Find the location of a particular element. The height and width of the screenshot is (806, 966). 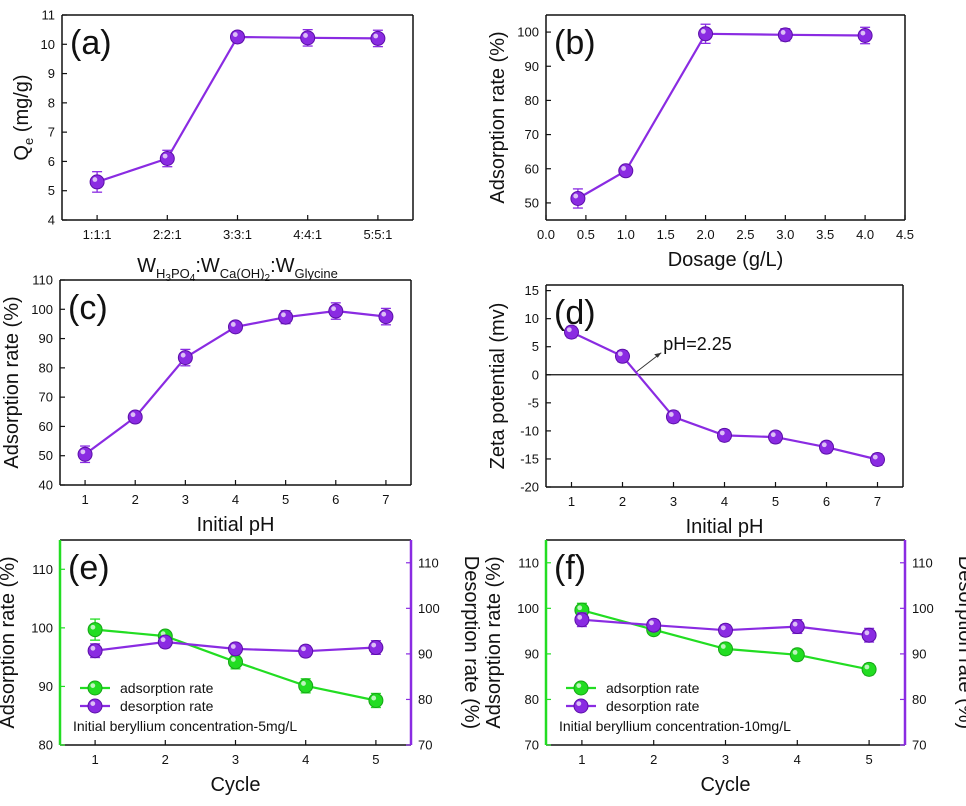

x-tick-label: 2.5 is located at coordinates (745, 234).